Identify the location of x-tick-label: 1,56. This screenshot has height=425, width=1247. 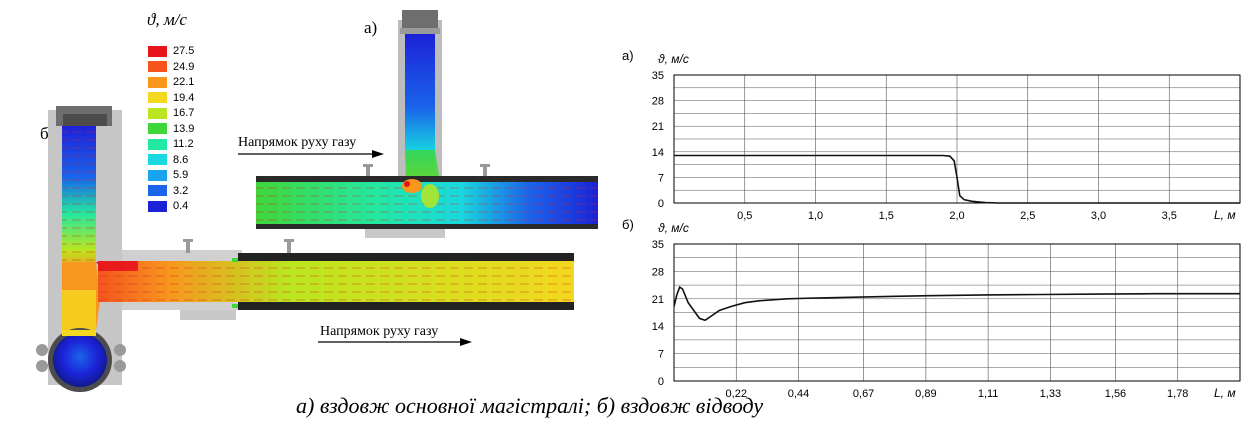
(1115, 394).